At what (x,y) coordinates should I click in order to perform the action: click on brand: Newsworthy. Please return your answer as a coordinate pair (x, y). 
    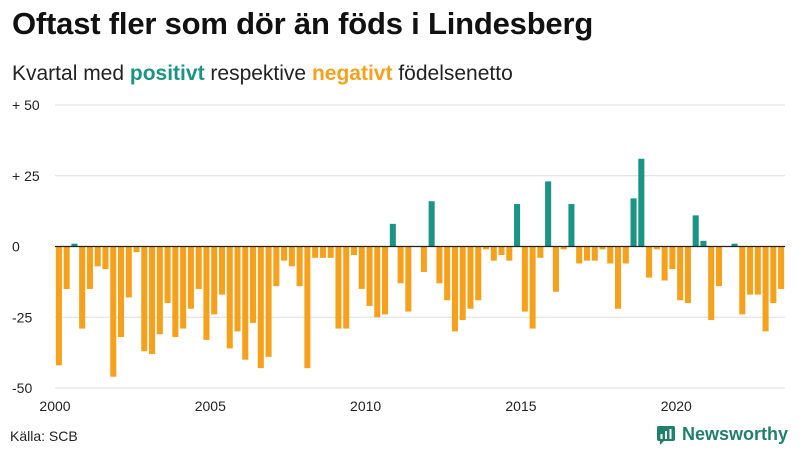
    Looking at the image, I should click on (722, 434).